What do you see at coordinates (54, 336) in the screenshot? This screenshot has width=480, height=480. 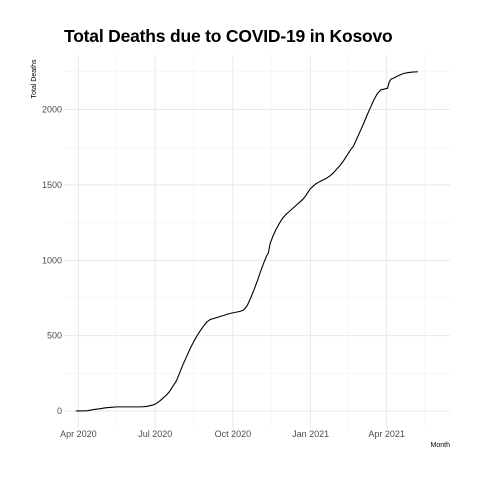 I see `y-tick-label: 500` at bounding box center [54, 336].